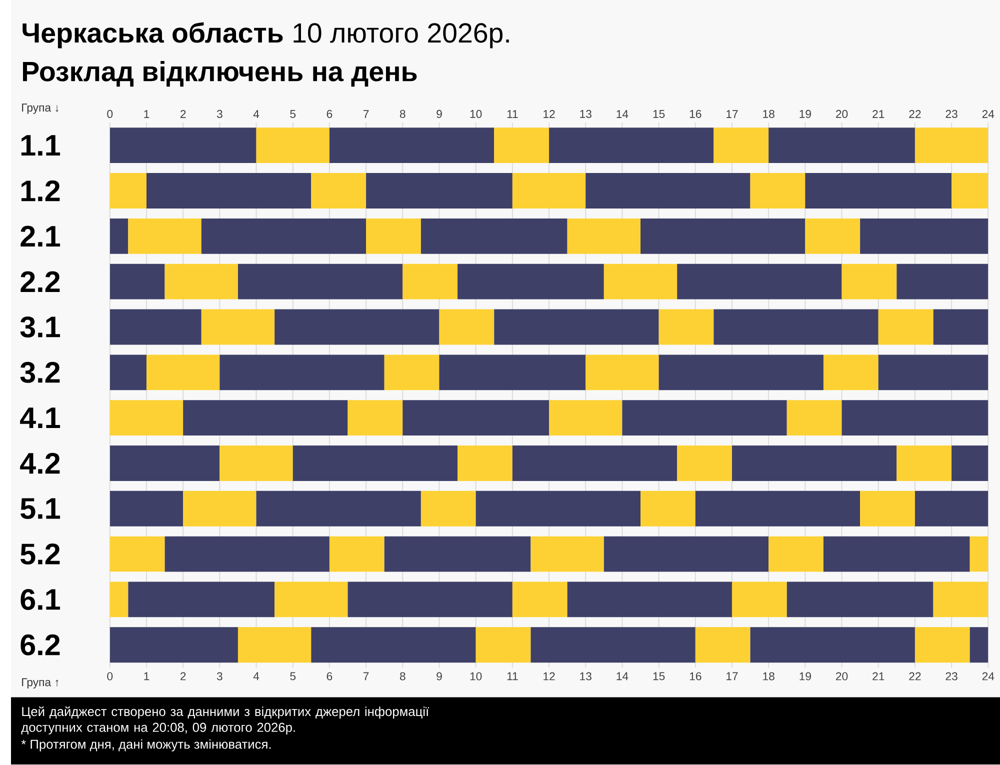  What do you see at coordinates (40, 418) in the screenshot?
I see `y-tick-label: 4.1` at bounding box center [40, 418].